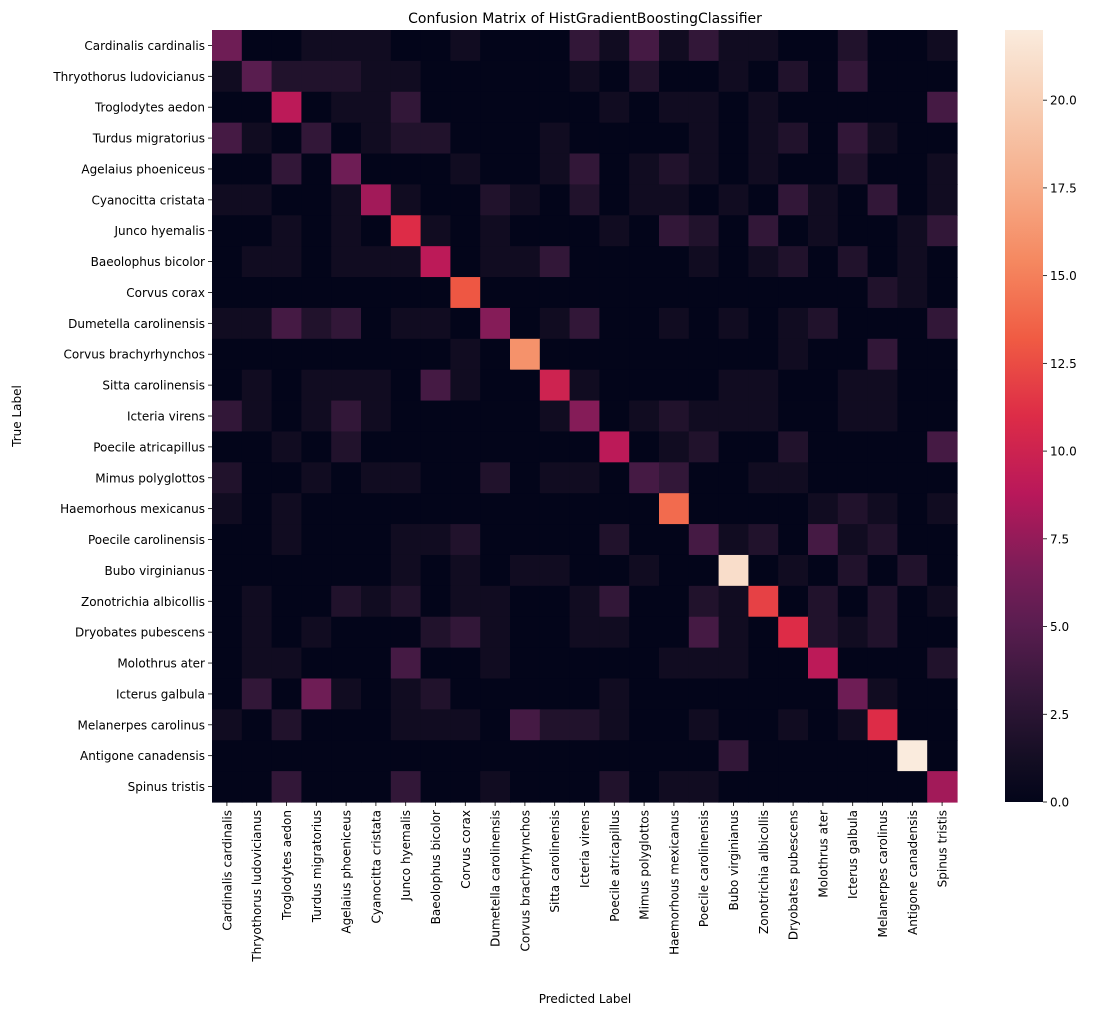 Image resolution: width=1094 pixels, height=1020 pixels. What do you see at coordinates (160, 694) in the screenshot?
I see `y-tick-label: Icterus galbula` at bounding box center [160, 694].